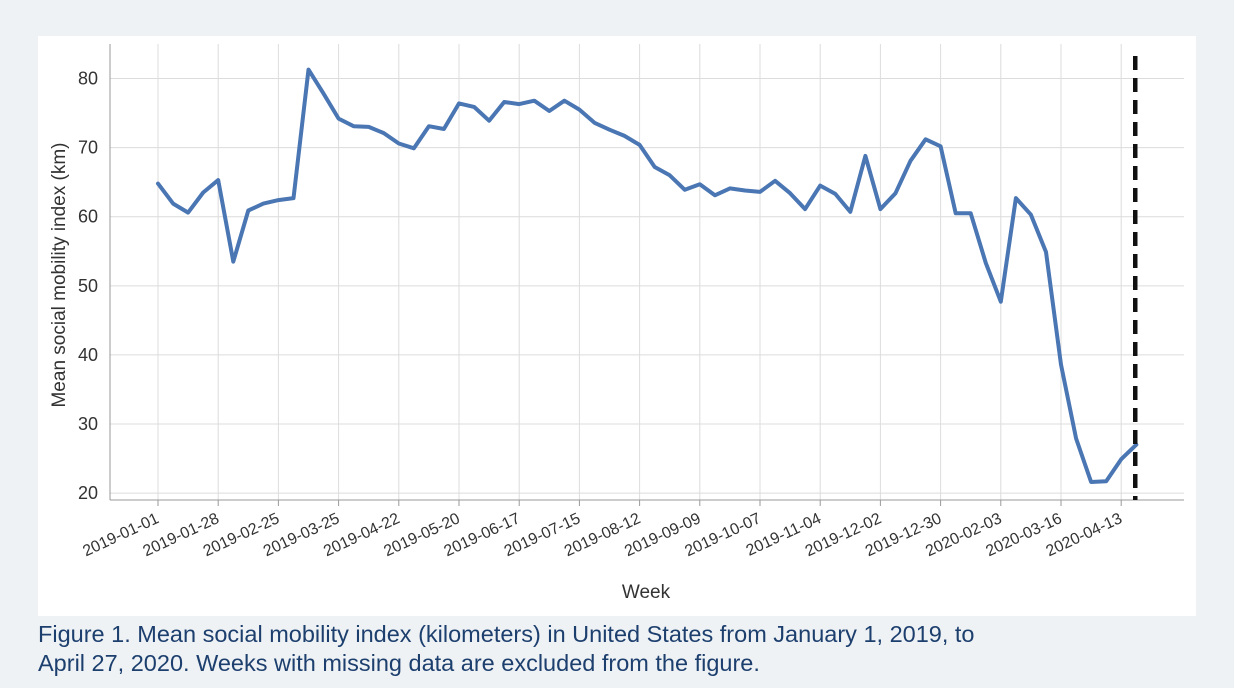  What do you see at coordinates (88, 79) in the screenshot?
I see `y-tick-label: 80` at bounding box center [88, 79].